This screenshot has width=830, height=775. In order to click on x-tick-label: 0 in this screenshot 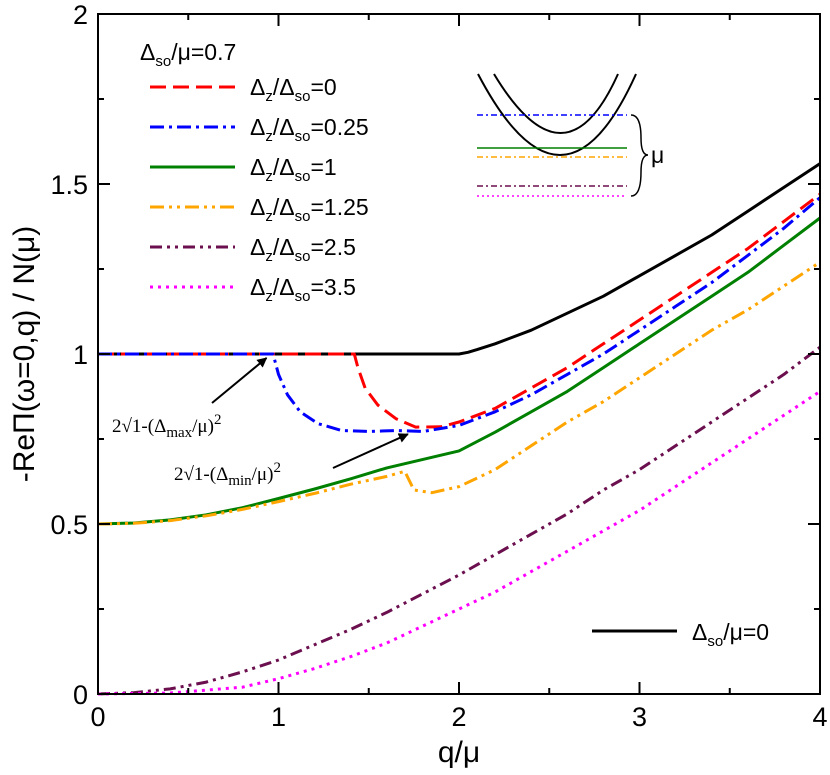, I will do `click(97, 717)`.